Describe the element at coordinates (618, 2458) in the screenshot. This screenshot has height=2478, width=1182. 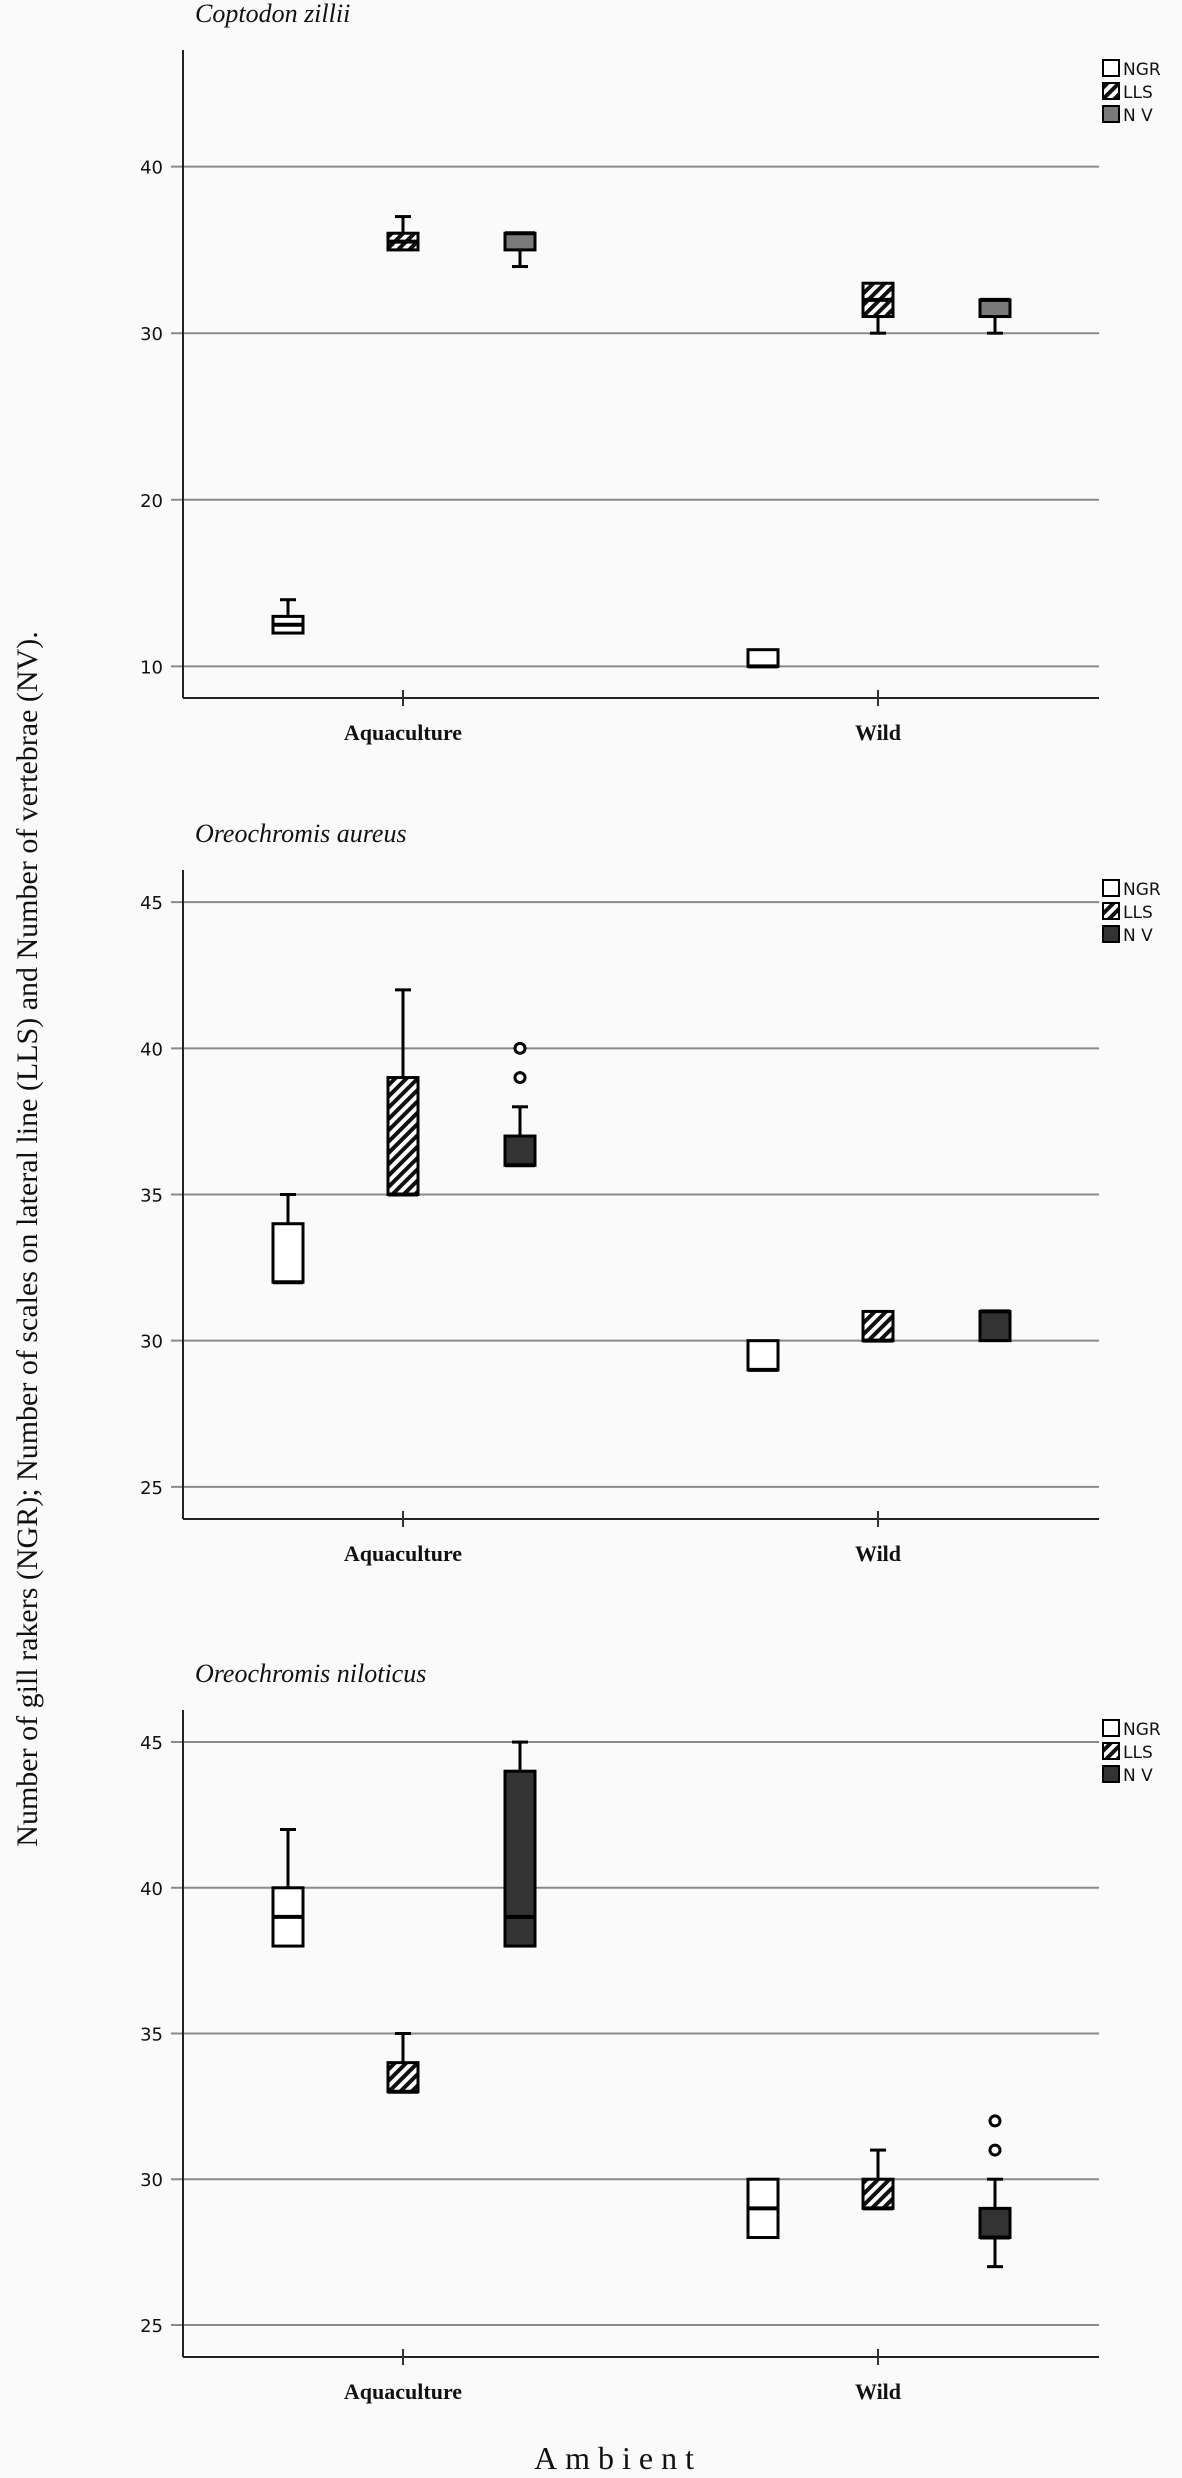
I see `x-axis-title: Ambient` at that location.